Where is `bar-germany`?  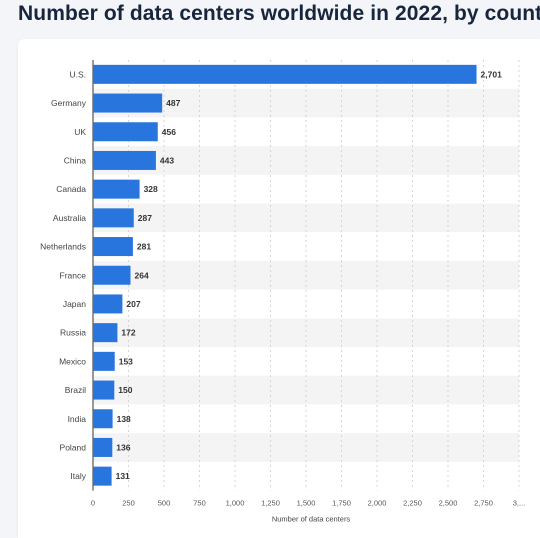 bar-germany is located at coordinates (128, 103).